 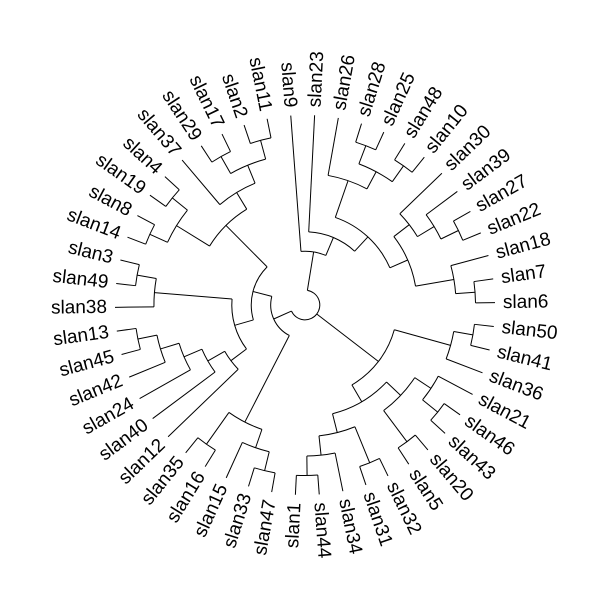 I want to click on leaf-label: slan47, so click(x=265, y=527).